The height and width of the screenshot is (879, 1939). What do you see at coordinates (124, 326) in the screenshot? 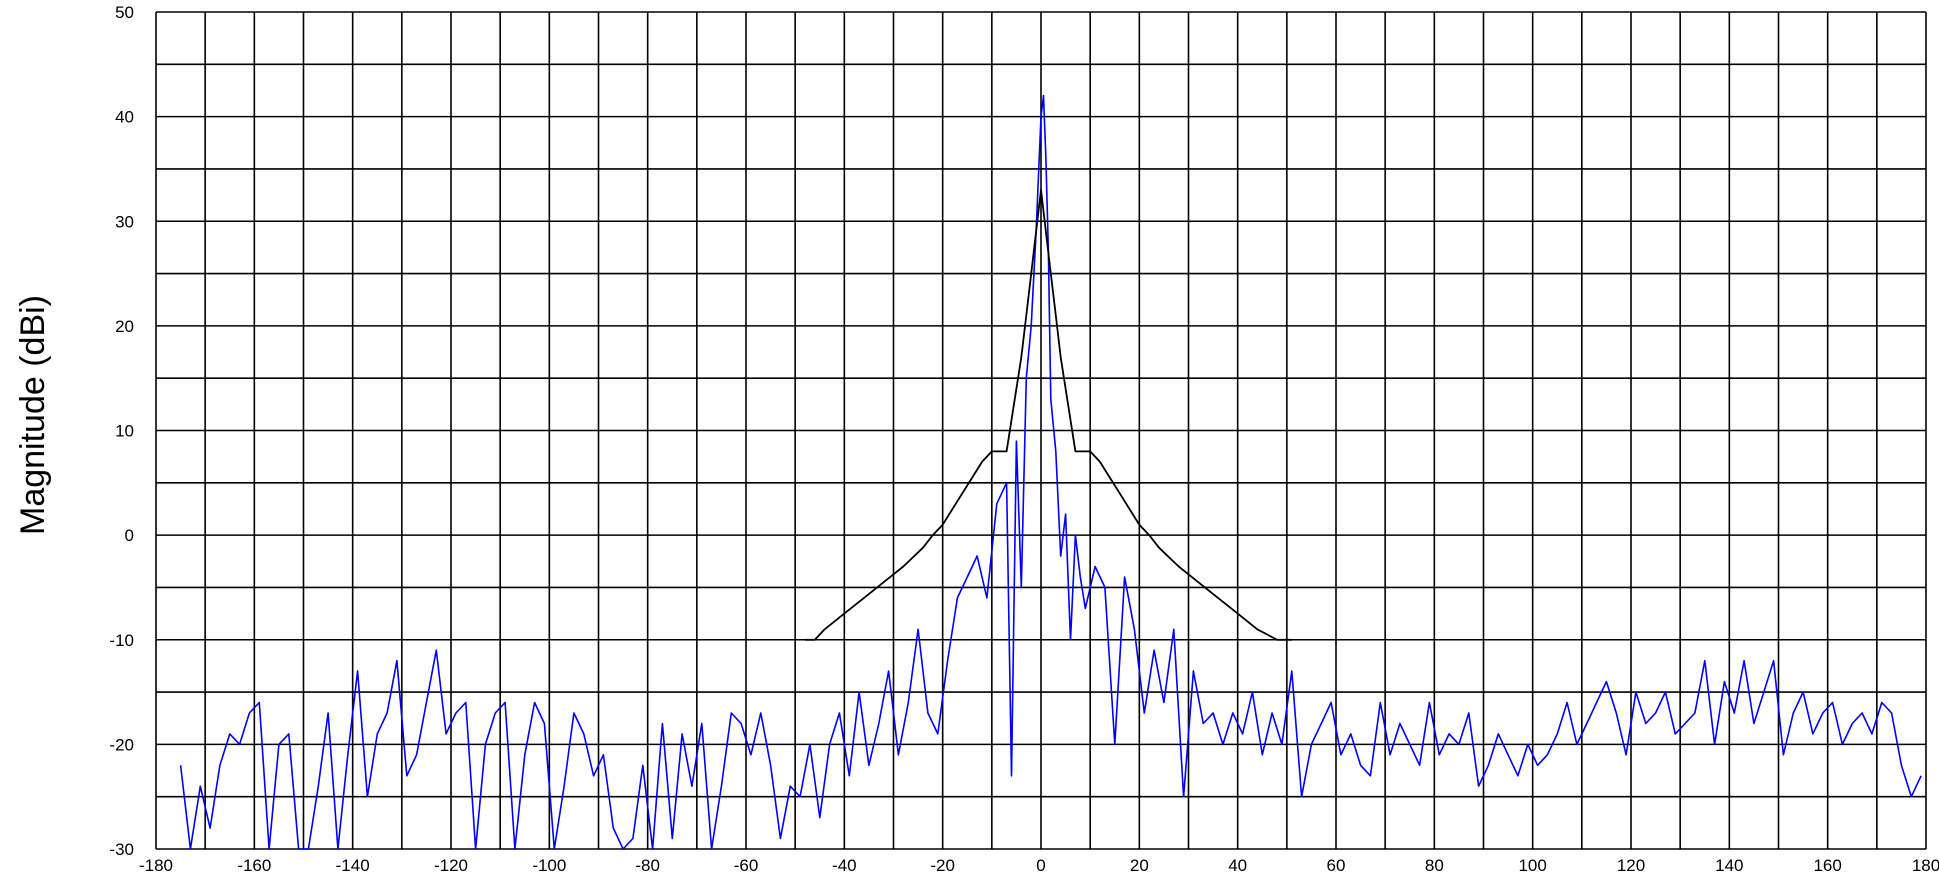
I see `y-tick-label: 20` at bounding box center [124, 326].